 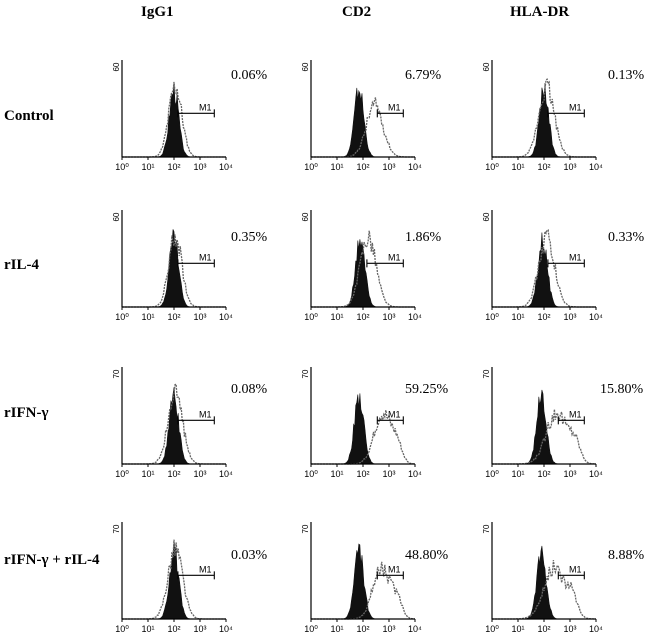 What do you see at coordinates (423, 75) in the screenshot?
I see `percent-label: 6.79%` at bounding box center [423, 75].